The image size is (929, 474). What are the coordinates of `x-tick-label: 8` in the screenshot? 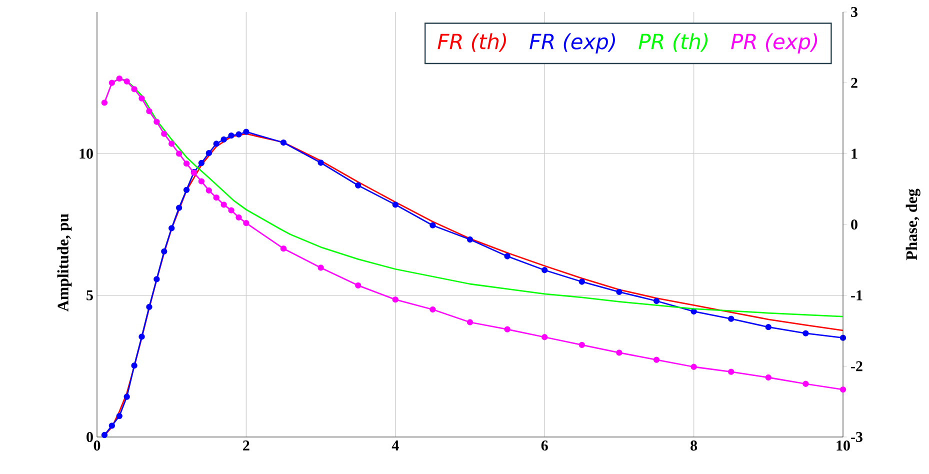 It's located at (694, 445).